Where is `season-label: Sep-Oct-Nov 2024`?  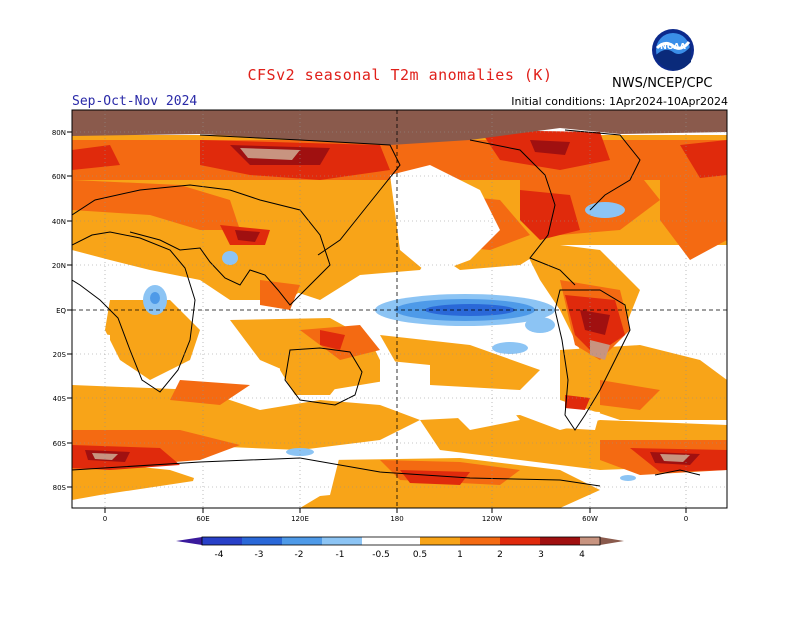 season-label: Sep-Oct-Nov 2024 is located at coordinates (135, 101).